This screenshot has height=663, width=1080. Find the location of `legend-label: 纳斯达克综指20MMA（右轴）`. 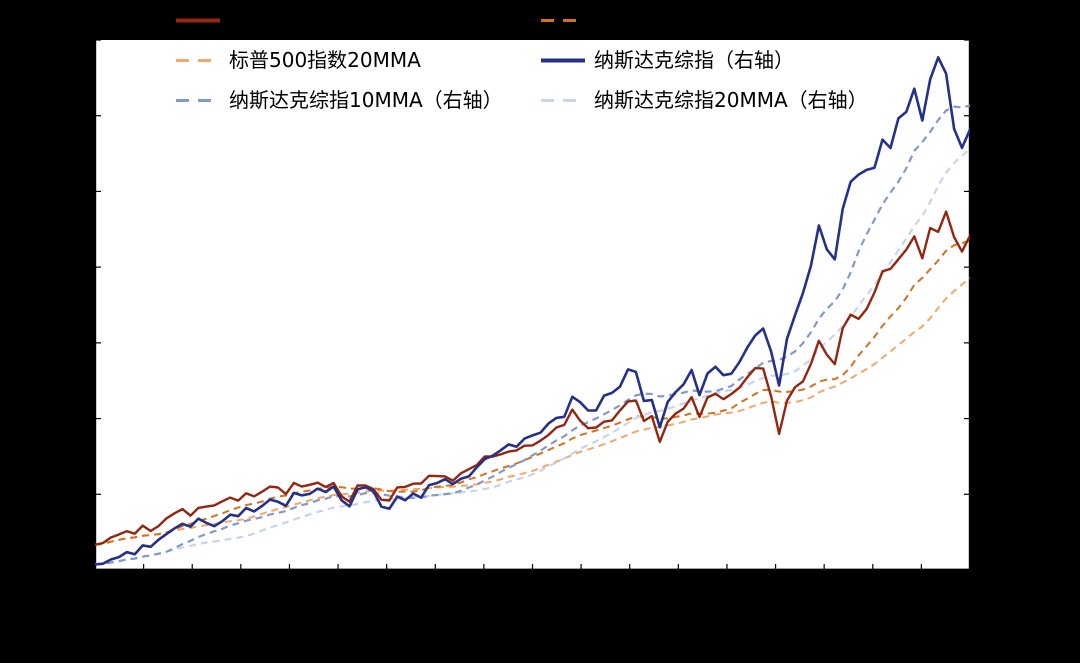

legend-label: 纳斯达克综指20MMA（右轴） is located at coordinates (731, 100).